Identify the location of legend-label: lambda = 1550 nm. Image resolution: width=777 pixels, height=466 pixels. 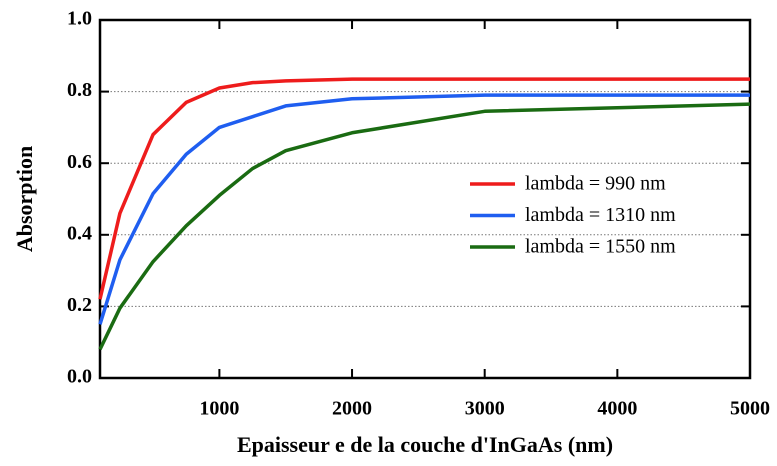
(600, 247).